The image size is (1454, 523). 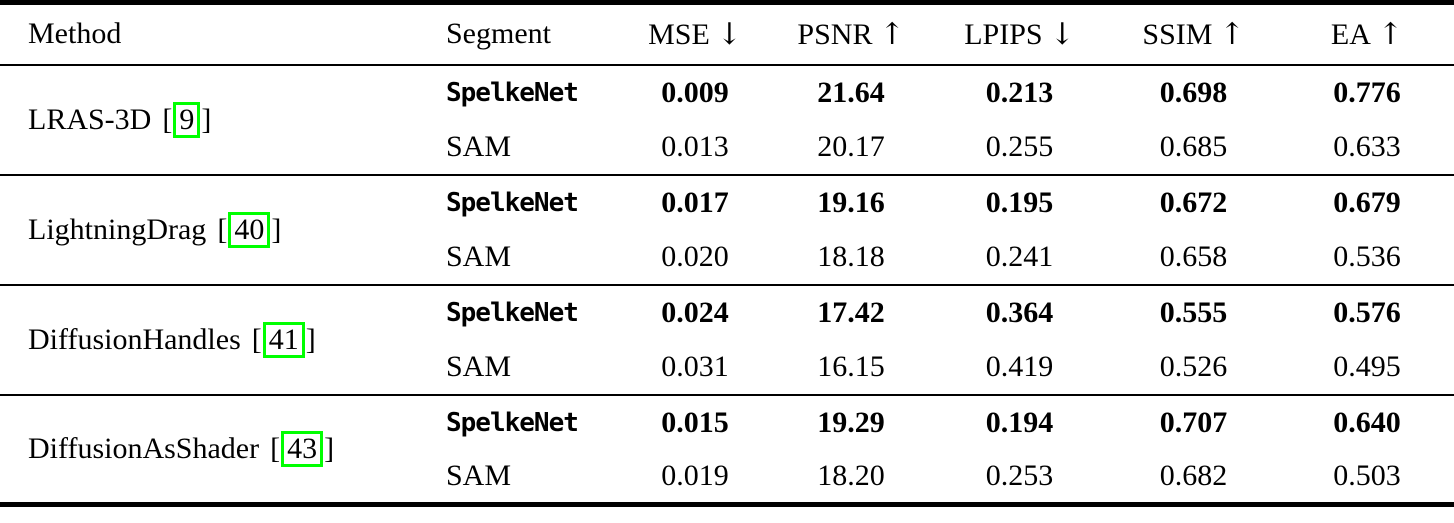 I want to click on col-header-ea: EA ↑, so click(x=1367, y=34).